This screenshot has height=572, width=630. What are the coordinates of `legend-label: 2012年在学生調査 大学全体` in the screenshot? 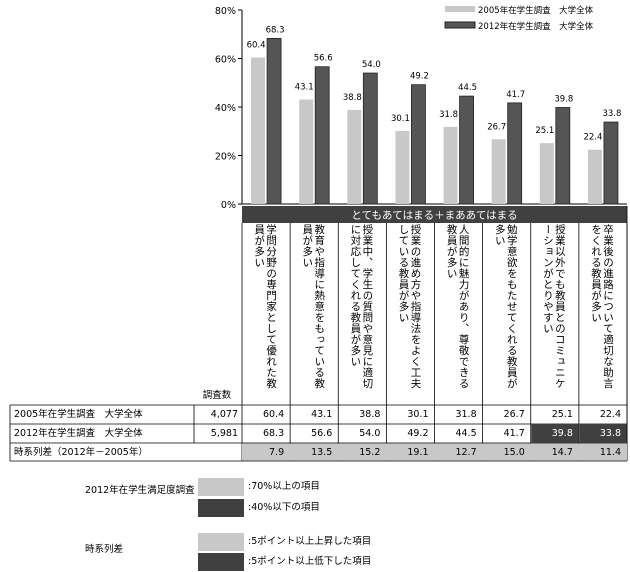 It's located at (536, 26).